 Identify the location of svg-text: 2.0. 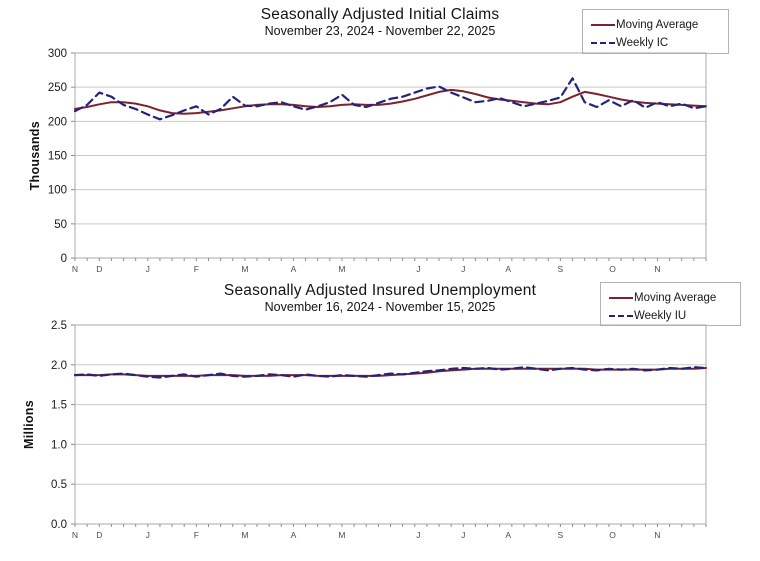
(59, 366).